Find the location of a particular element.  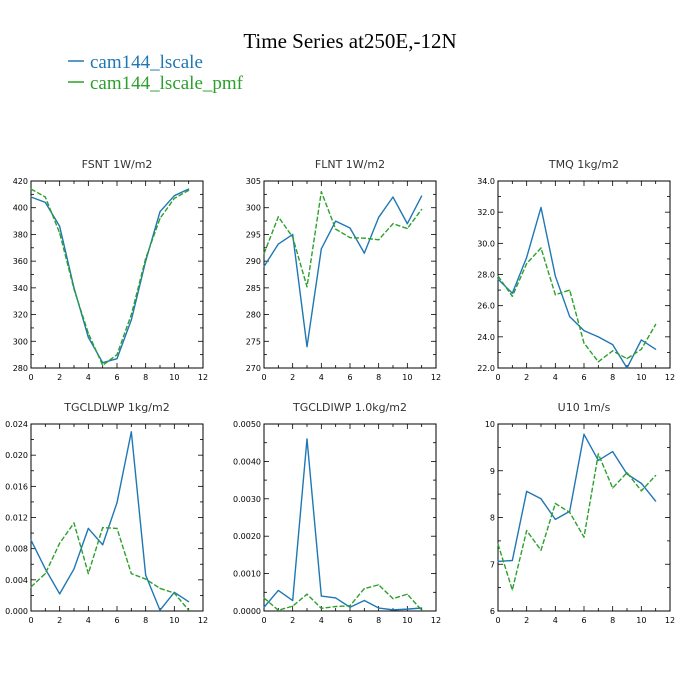

y-tick-label: 24.0 is located at coordinates (486, 337).